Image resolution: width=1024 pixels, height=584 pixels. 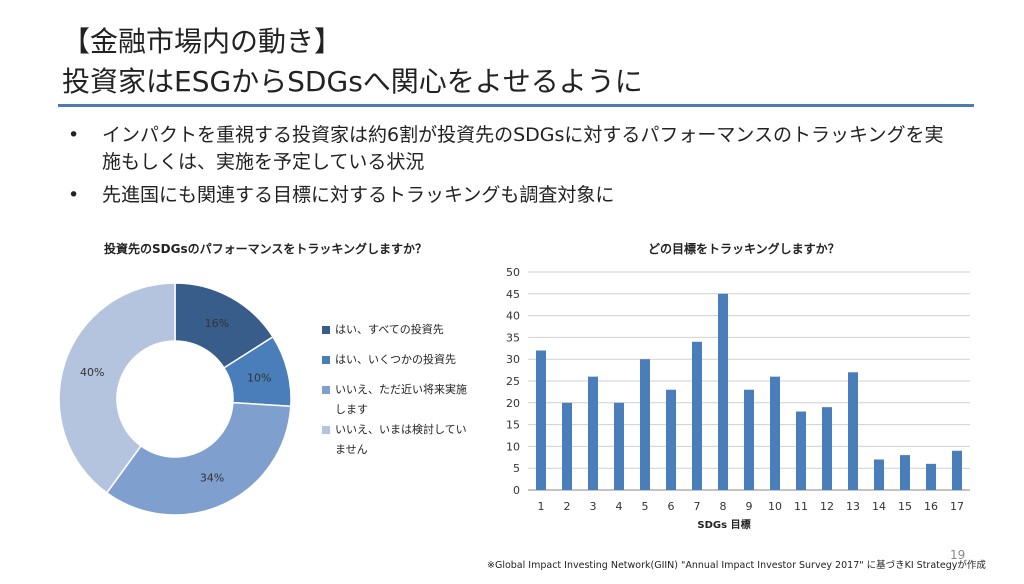 What do you see at coordinates (352, 81) in the screenshot?
I see `slide-title-line2: 投資家はESGからSDGsへ関心をよせるように` at bounding box center [352, 81].